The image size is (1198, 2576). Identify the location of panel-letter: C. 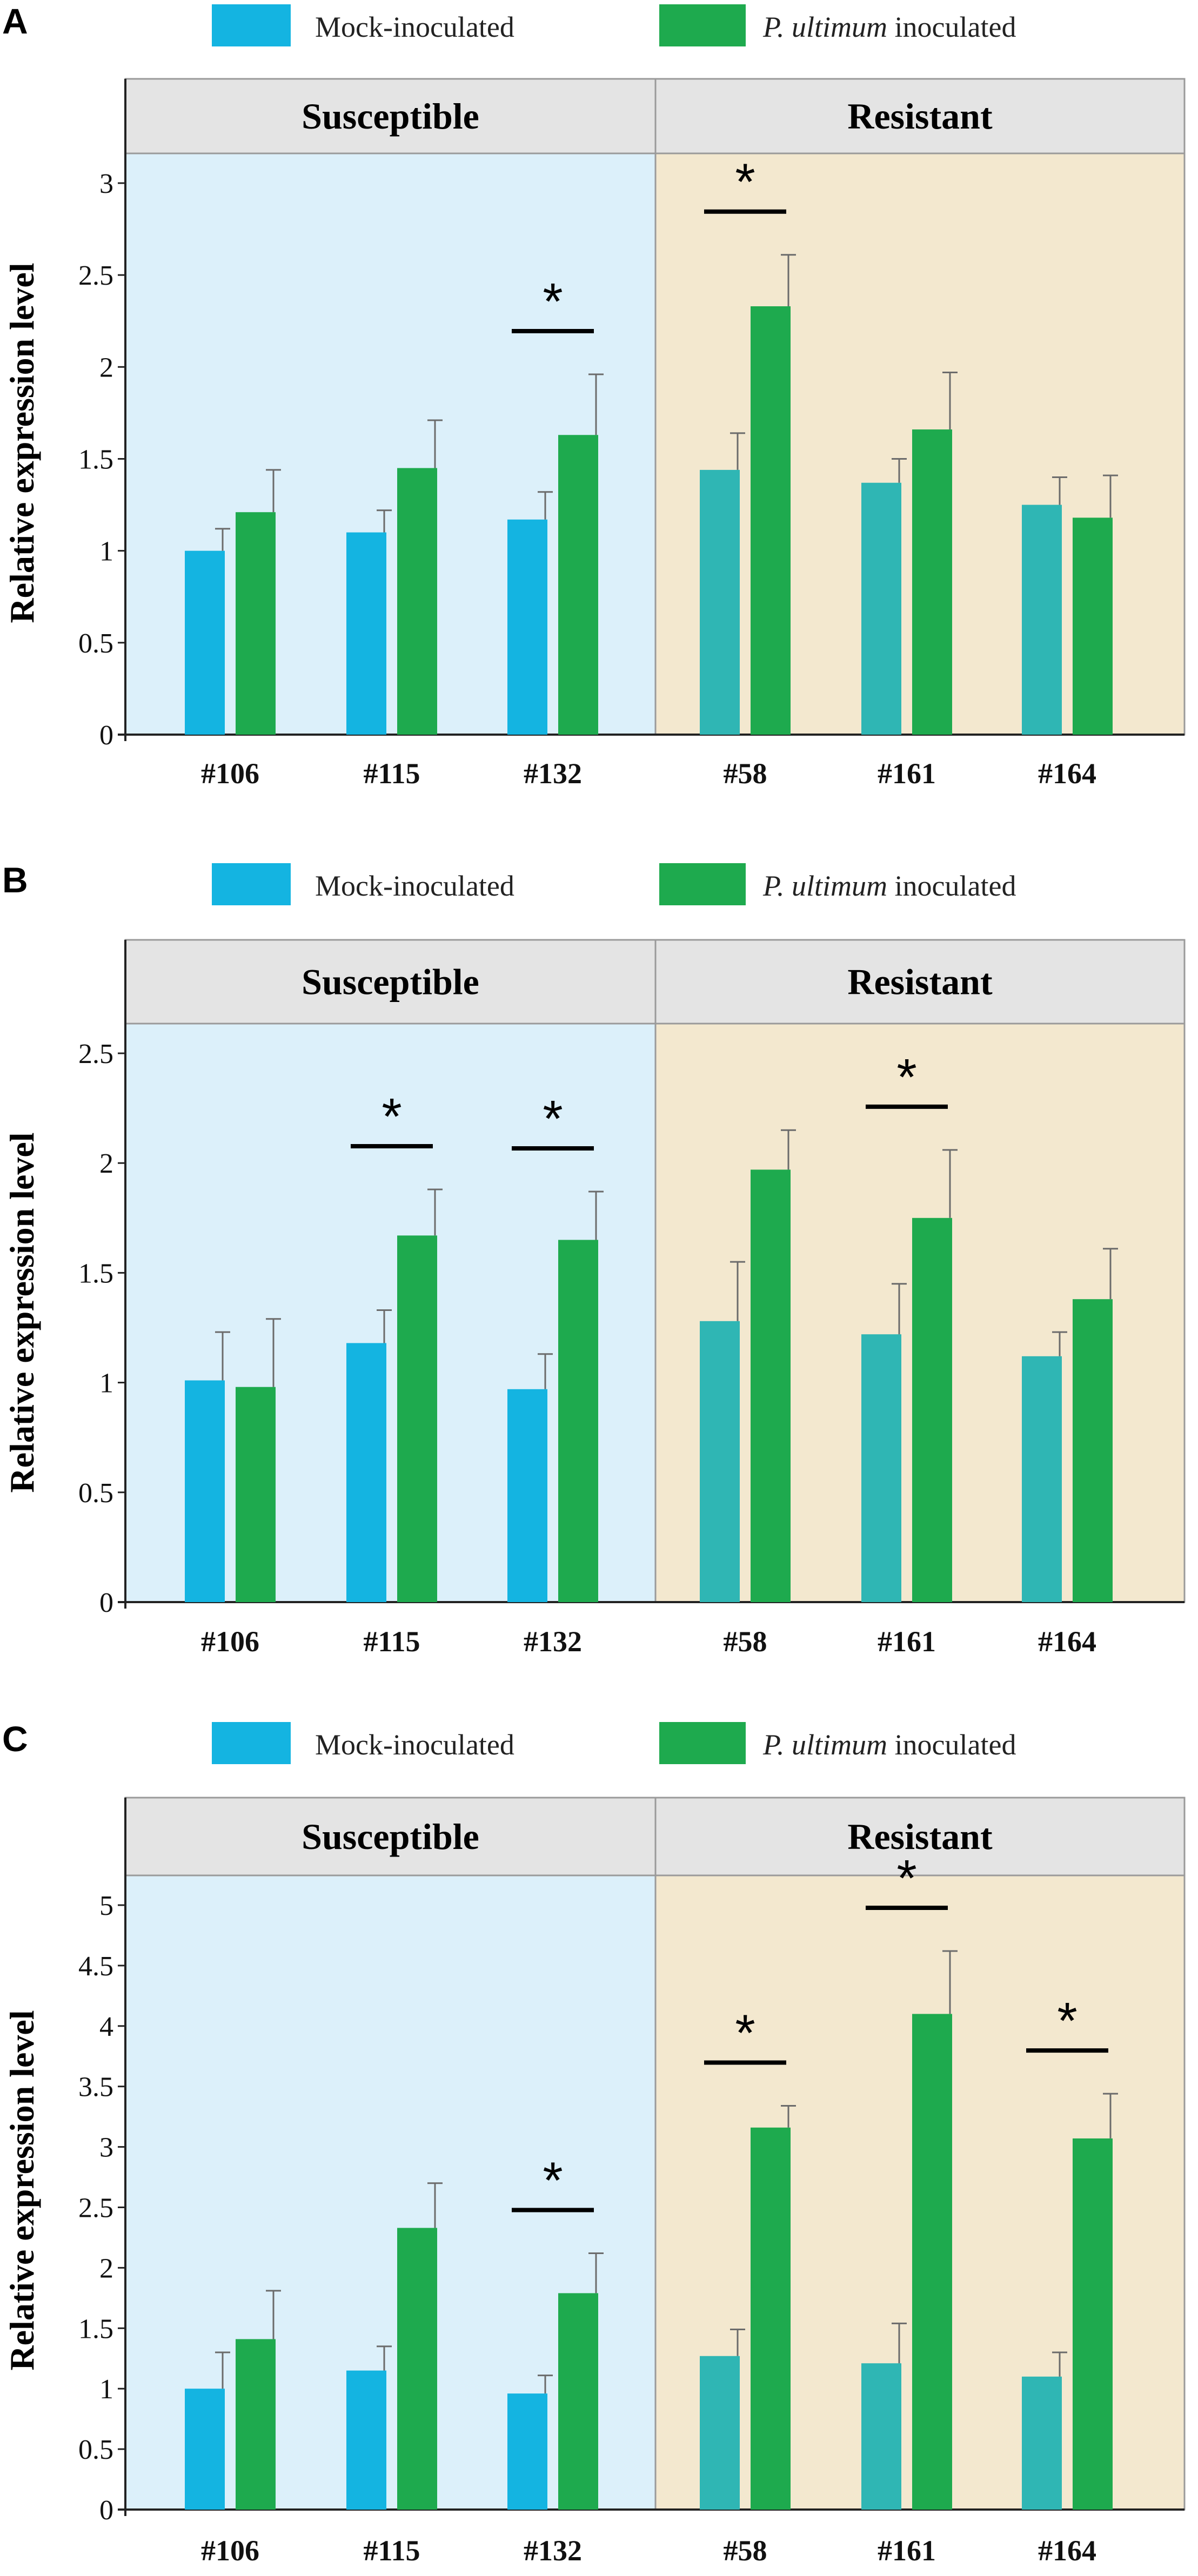
(15, 1739).